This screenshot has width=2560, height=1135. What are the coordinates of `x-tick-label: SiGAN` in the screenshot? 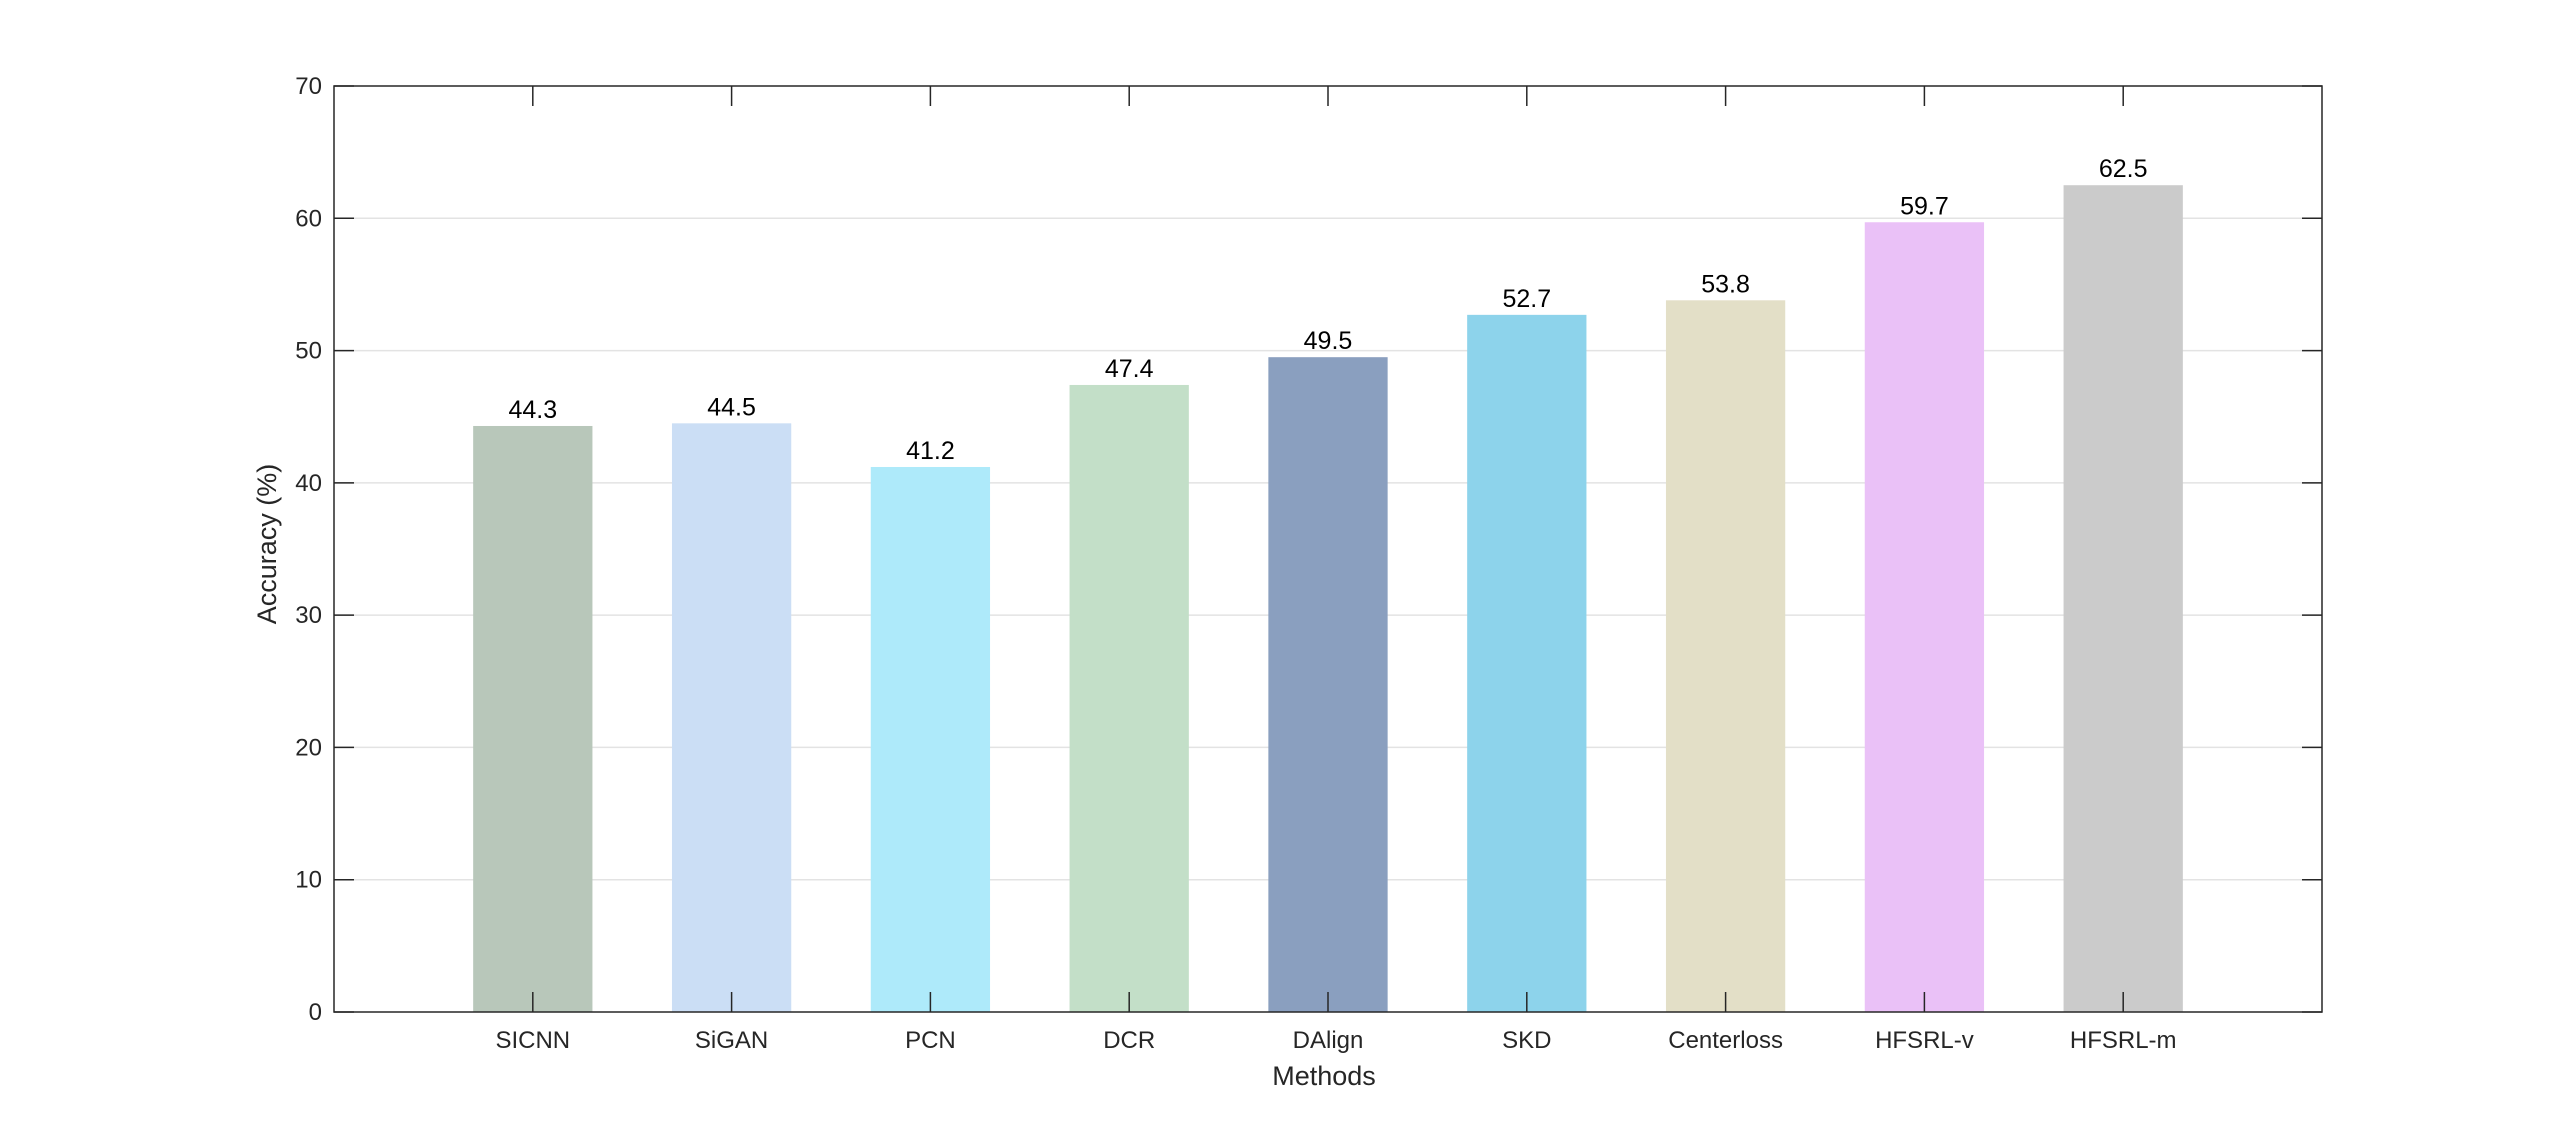 It's located at (731, 1040).